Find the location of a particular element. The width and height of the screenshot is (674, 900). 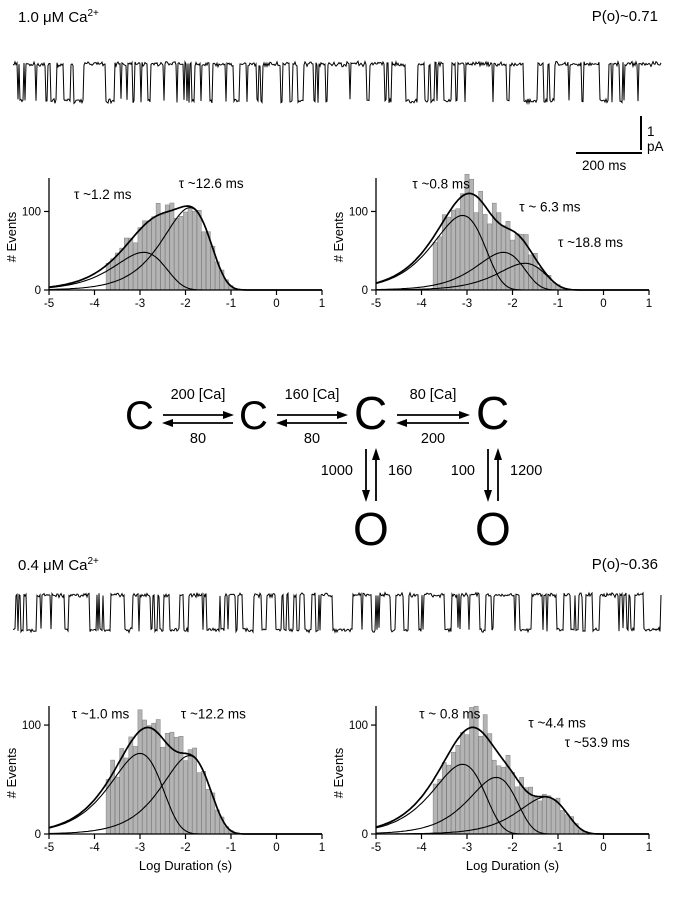

tau-annotation: τ ~12.6 ms is located at coordinates (211, 183).